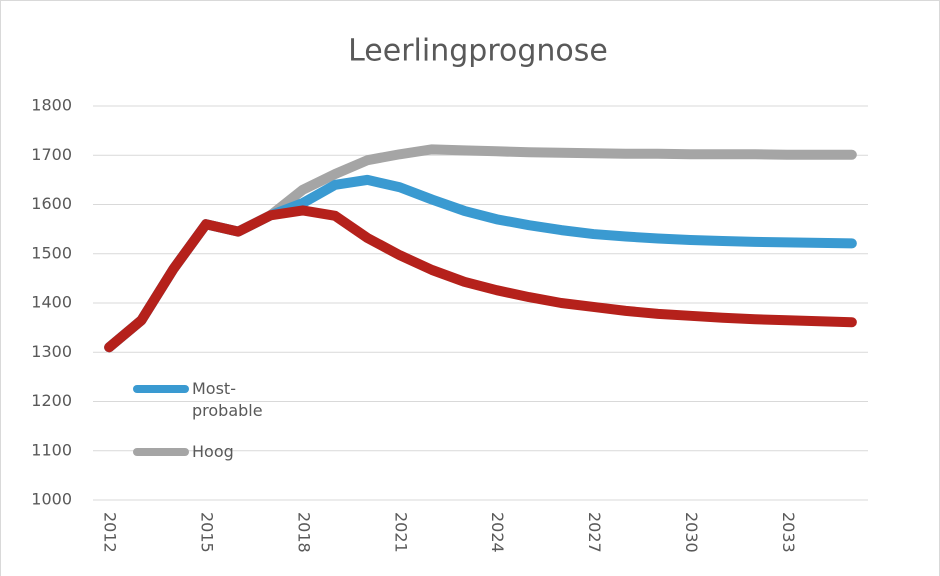 This screenshot has height=576, width=940. Describe the element at coordinates (51, 351) in the screenshot. I see `y-tick-label: 1300` at that location.